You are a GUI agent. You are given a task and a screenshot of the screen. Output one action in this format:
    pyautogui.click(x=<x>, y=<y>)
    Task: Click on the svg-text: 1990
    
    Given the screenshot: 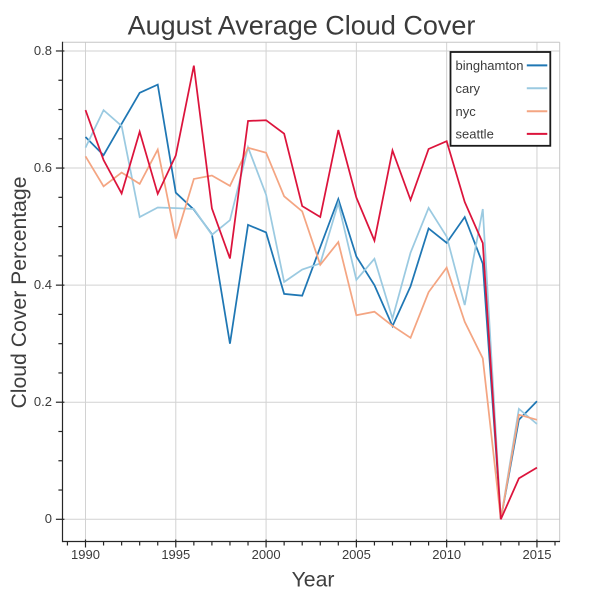 What is the action you would take?
    pyautogui.click(x=85, y=554)
    